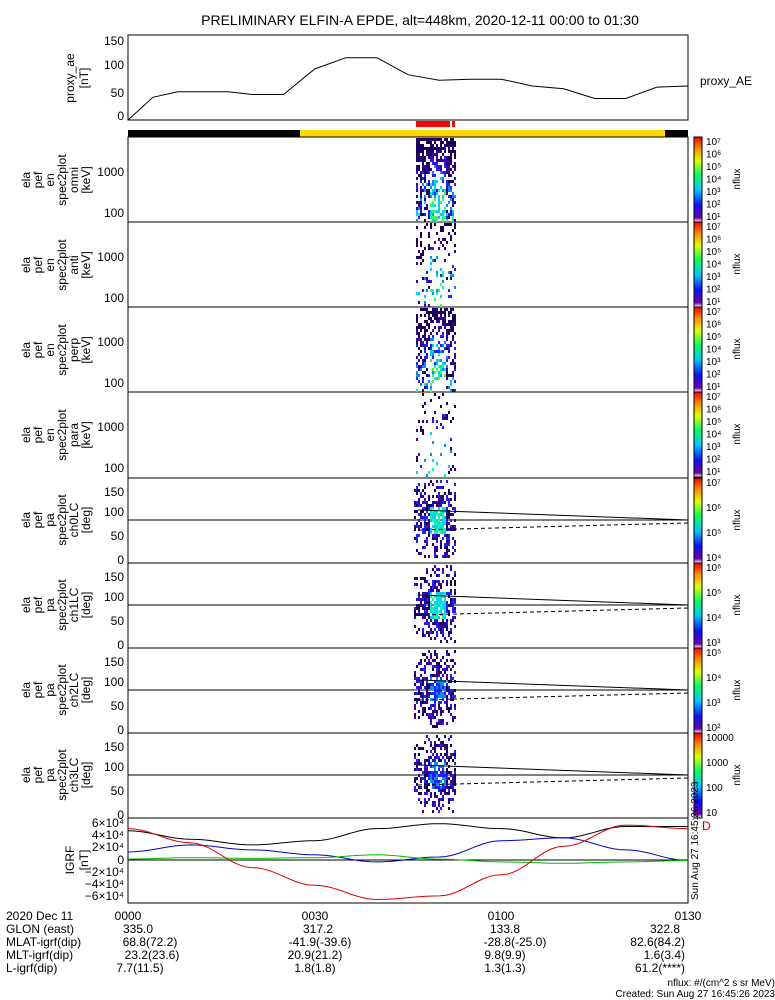 The height and width of the screenshot is (1000, 775). What do you see at coordinates (660, 968) in the screenshot?
I see `ephem-value: 61.2(****)` at bounding box center [660, 968].